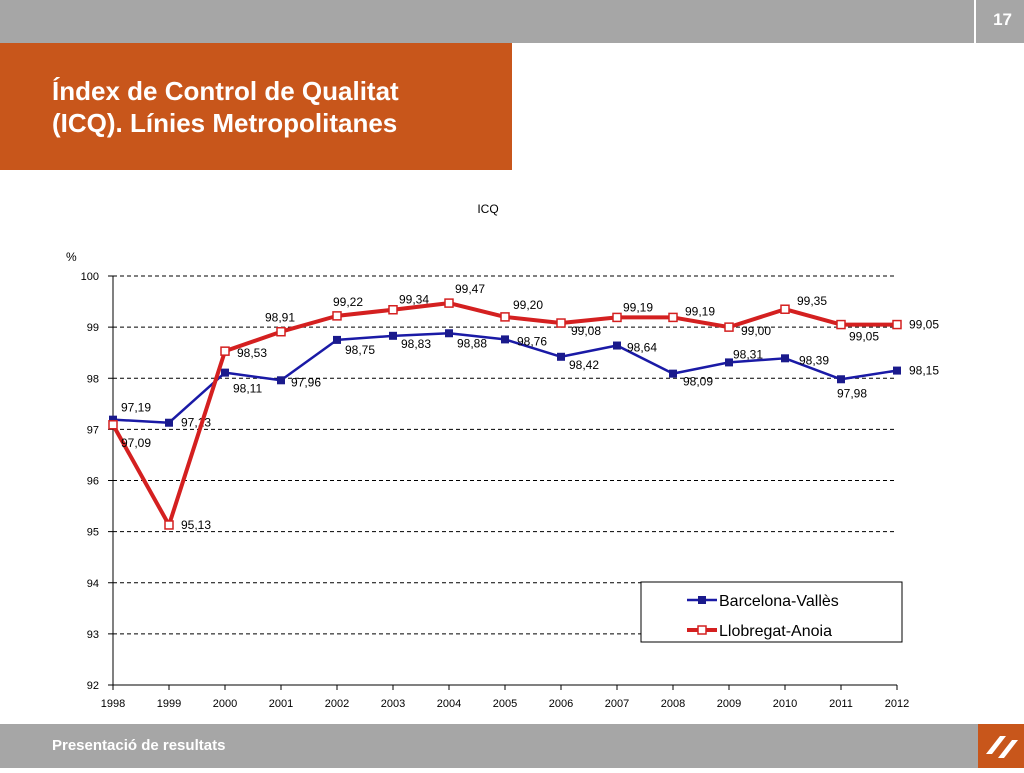 The width and height of the screenshot is (1024, 773). Describe the element at coordinates (306, 382) in the screenshot. I see `data-label: 97,96` at that location.